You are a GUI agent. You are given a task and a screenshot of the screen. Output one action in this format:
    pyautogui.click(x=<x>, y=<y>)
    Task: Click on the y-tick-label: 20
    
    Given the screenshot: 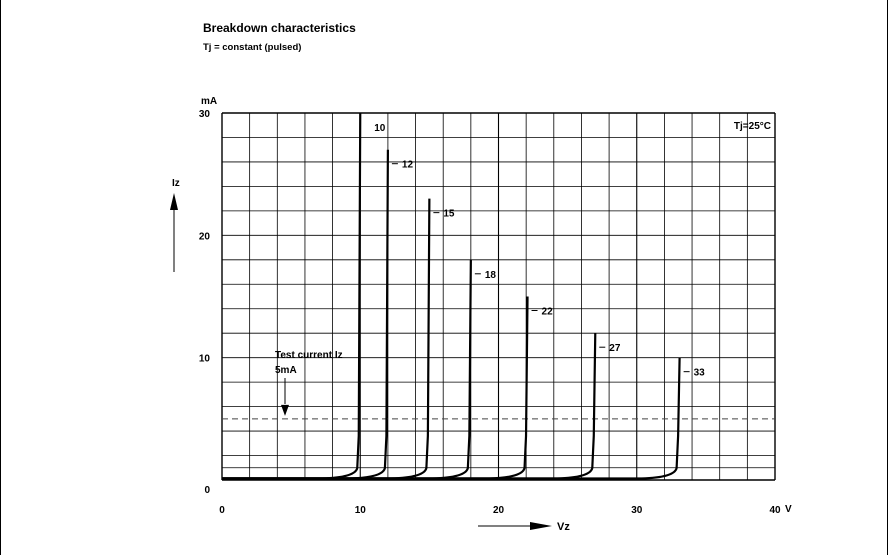 What is the action you would take?
    pyautogui.click(x=205, y=236)
    